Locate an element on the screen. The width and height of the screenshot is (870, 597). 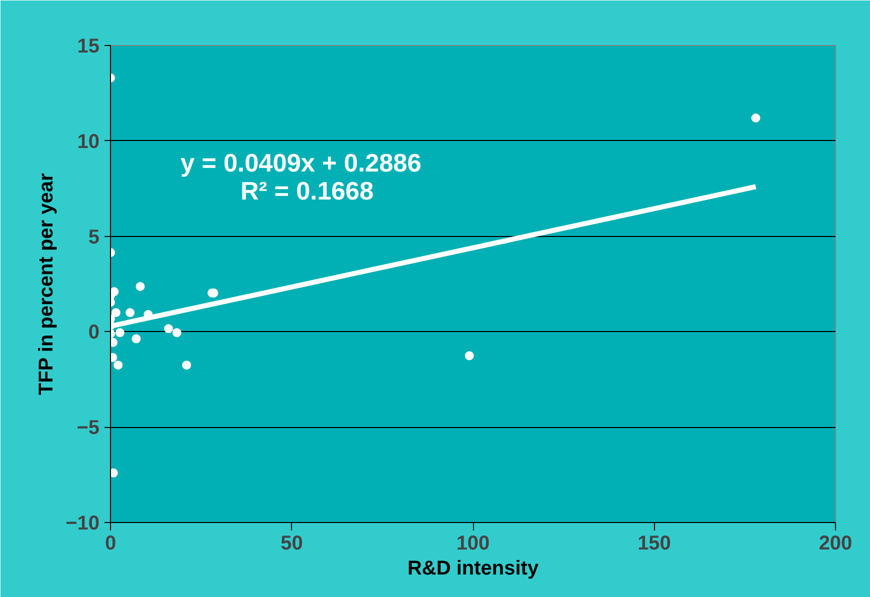
y-tick-label: −10 is located at coordinates (83, 523).